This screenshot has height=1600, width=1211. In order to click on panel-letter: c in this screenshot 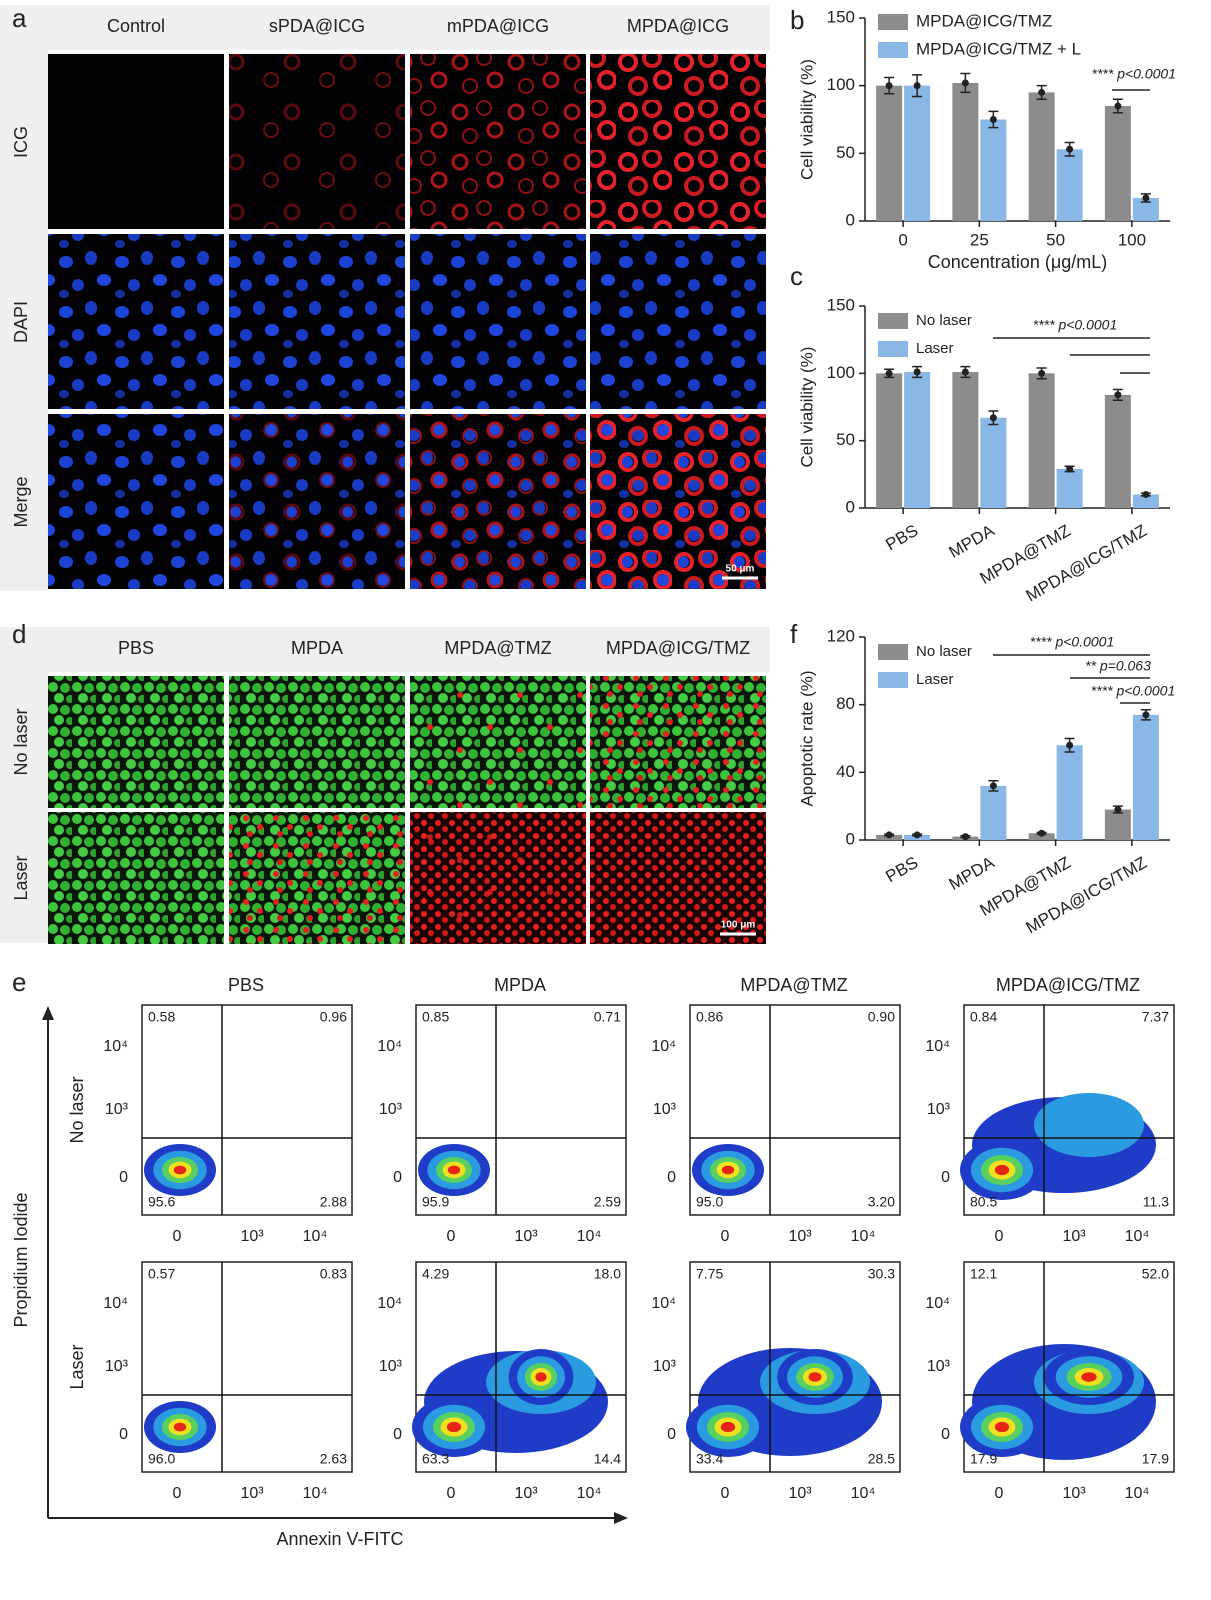, I will do `click(796, 276)`.